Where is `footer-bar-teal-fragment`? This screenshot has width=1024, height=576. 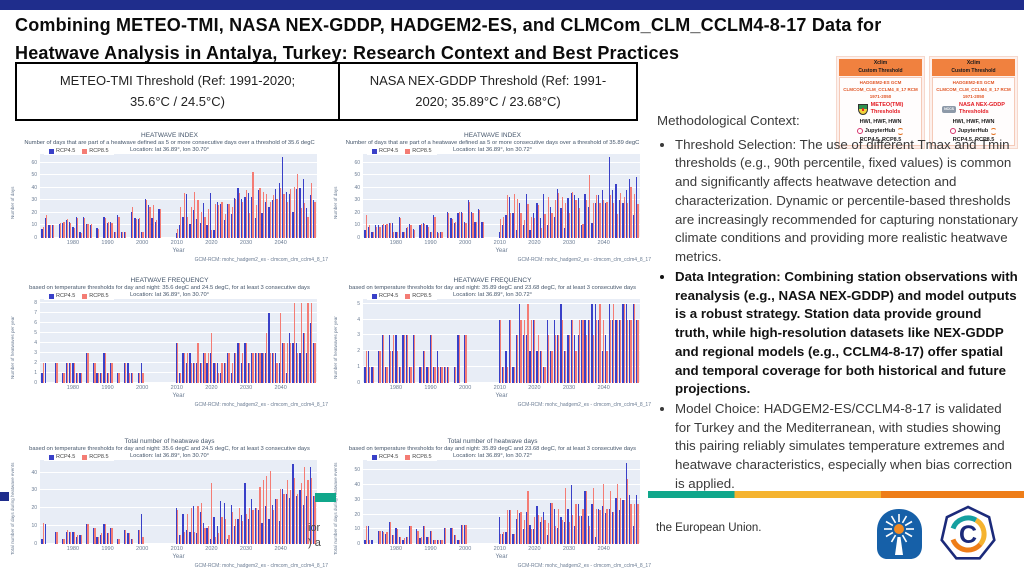 footer-bar-teal-fragment is located at coordinates (325, 497).